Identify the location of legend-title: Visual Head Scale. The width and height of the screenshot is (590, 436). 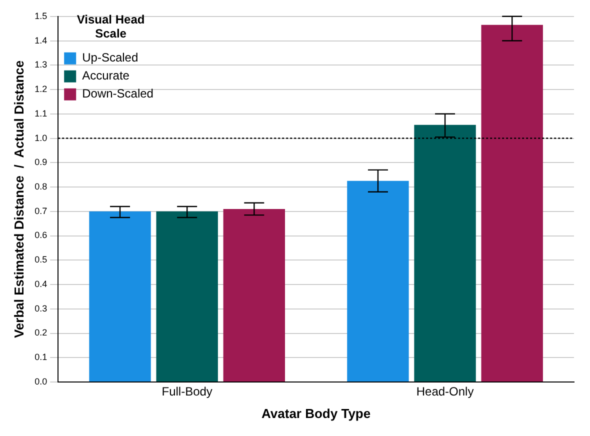
(110, 26).